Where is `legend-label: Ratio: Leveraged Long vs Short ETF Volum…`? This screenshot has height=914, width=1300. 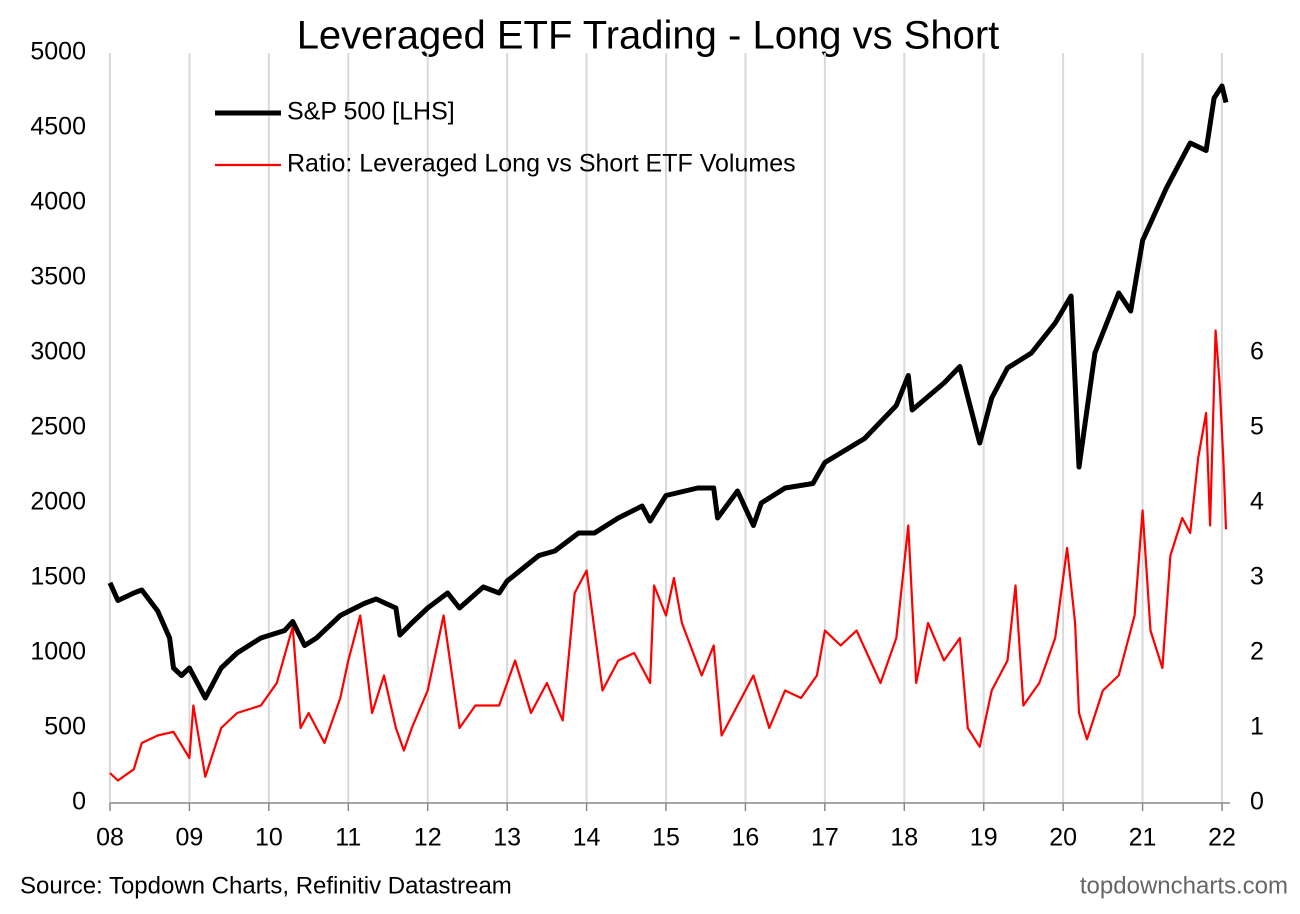 legend-label: Ratio: Leveraged Long vs Short ETF Volum… is located at coordinates (541, 164).